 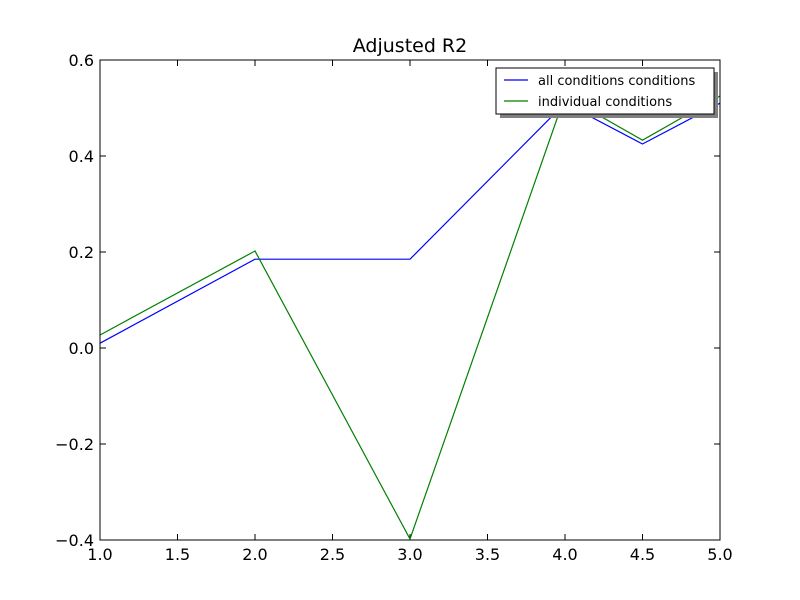 I want to click on y-tick-label: 0.4, so click(x=81, y=156).